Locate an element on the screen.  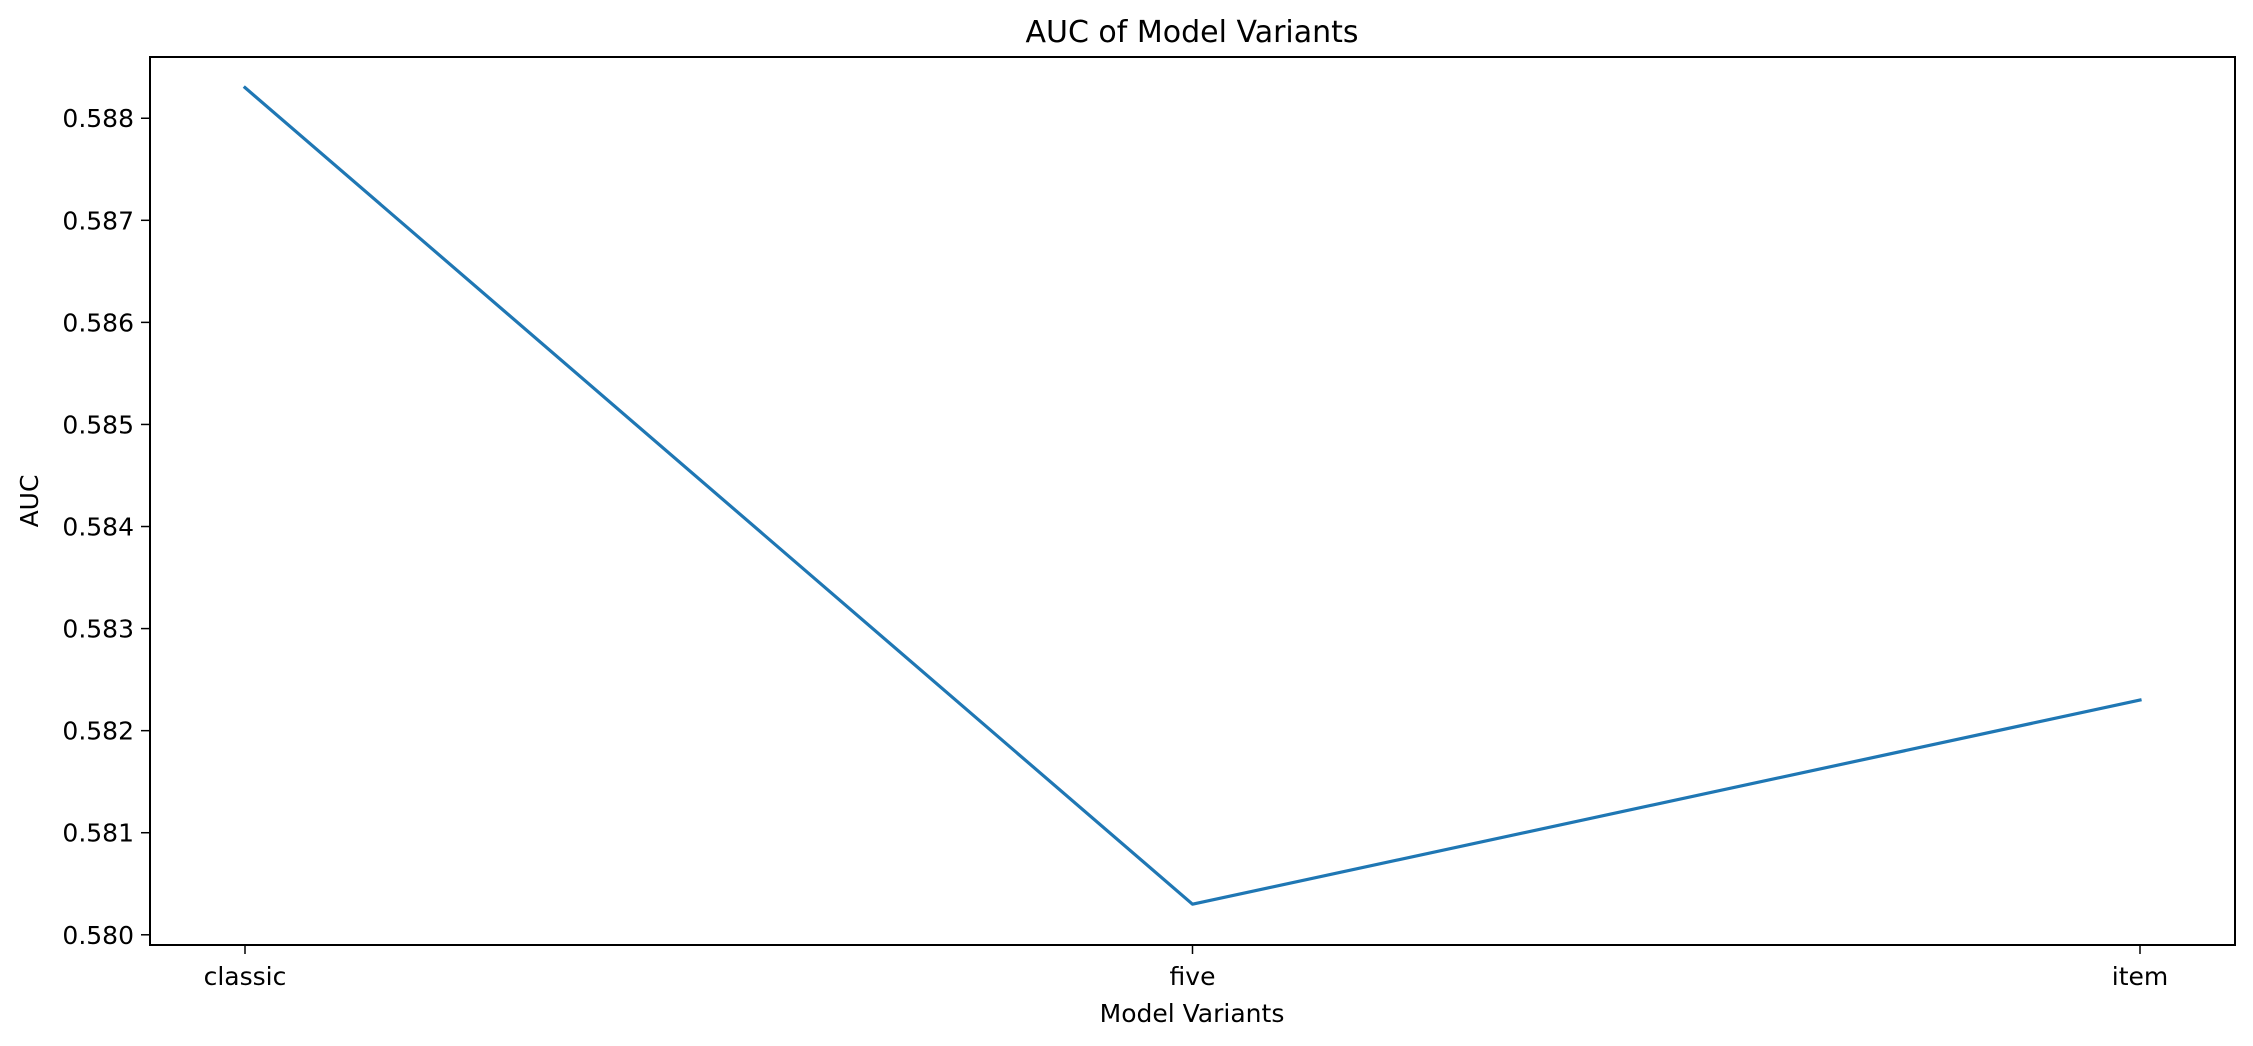
x-axis-ticks: classic five item is located at coordinates (1186, 968).